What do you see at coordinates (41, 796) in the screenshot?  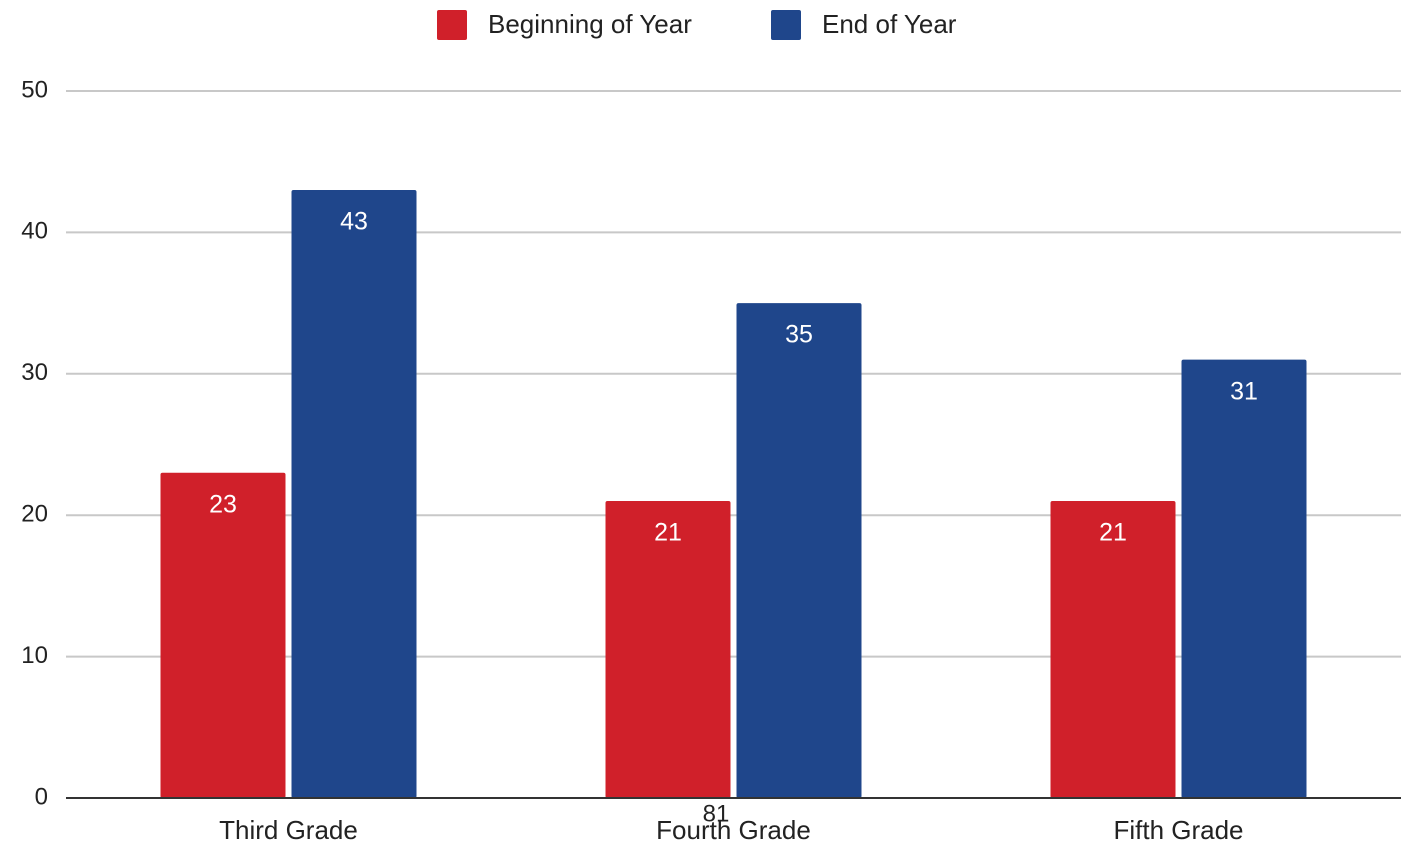 I see `y-tick-label: 0` at bounding box center [41, 796].